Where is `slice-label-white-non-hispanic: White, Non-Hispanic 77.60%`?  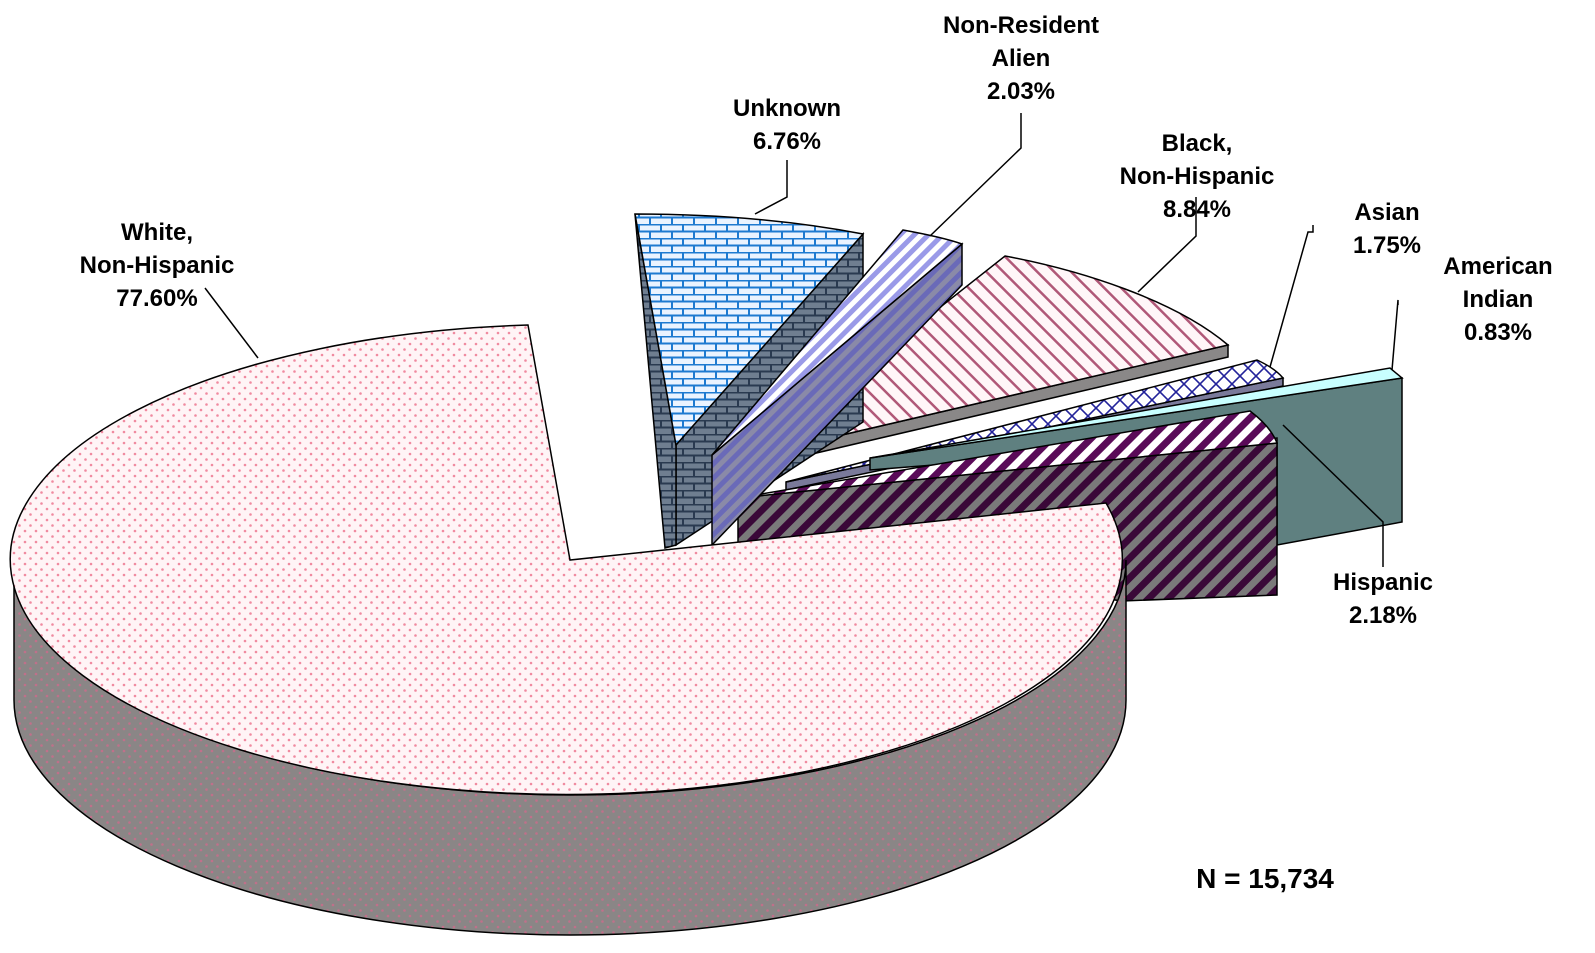
slice-label-white-non-hispanic: White, Non-Hispanic 77.60% is located at coordinates (157, 265).